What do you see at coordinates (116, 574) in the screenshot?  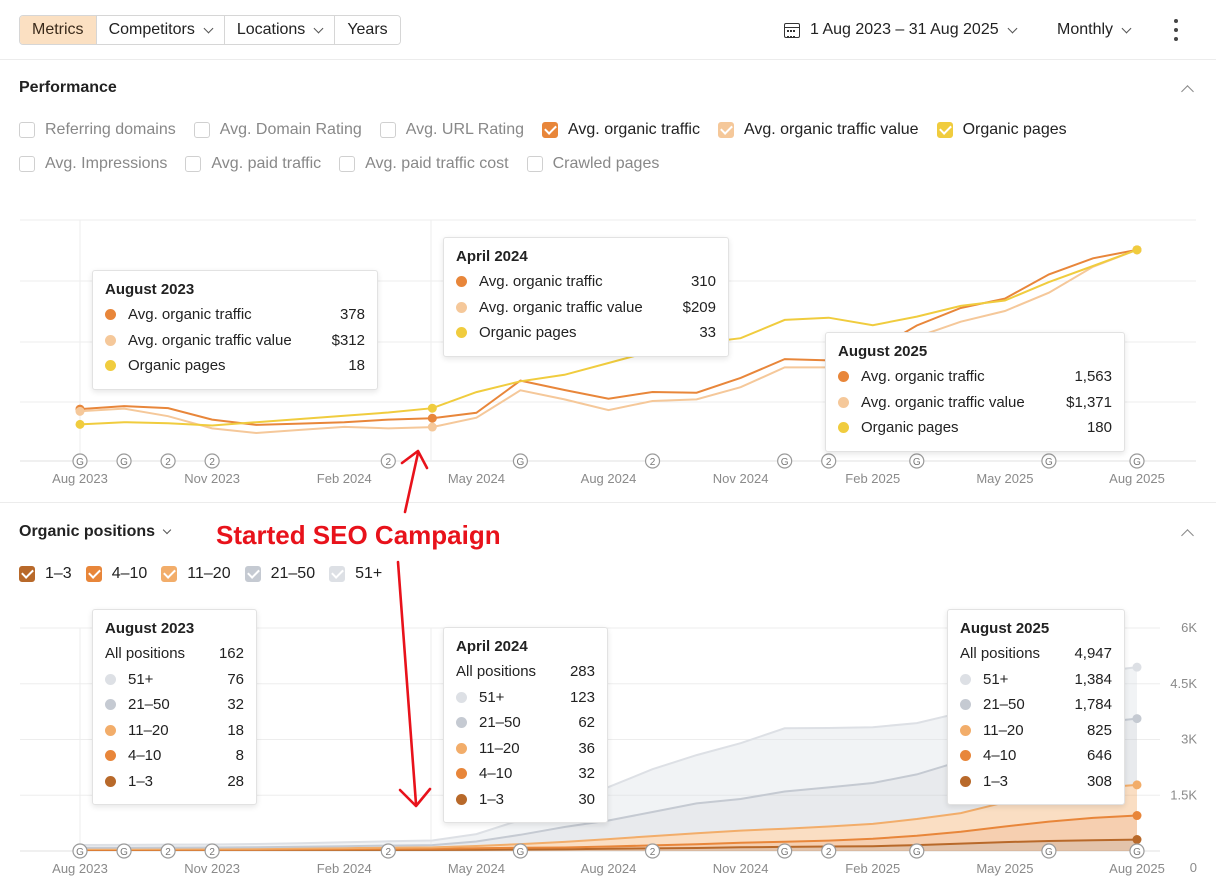 I see `legend-4-10: 4–10` at bounding box center [116, 574].